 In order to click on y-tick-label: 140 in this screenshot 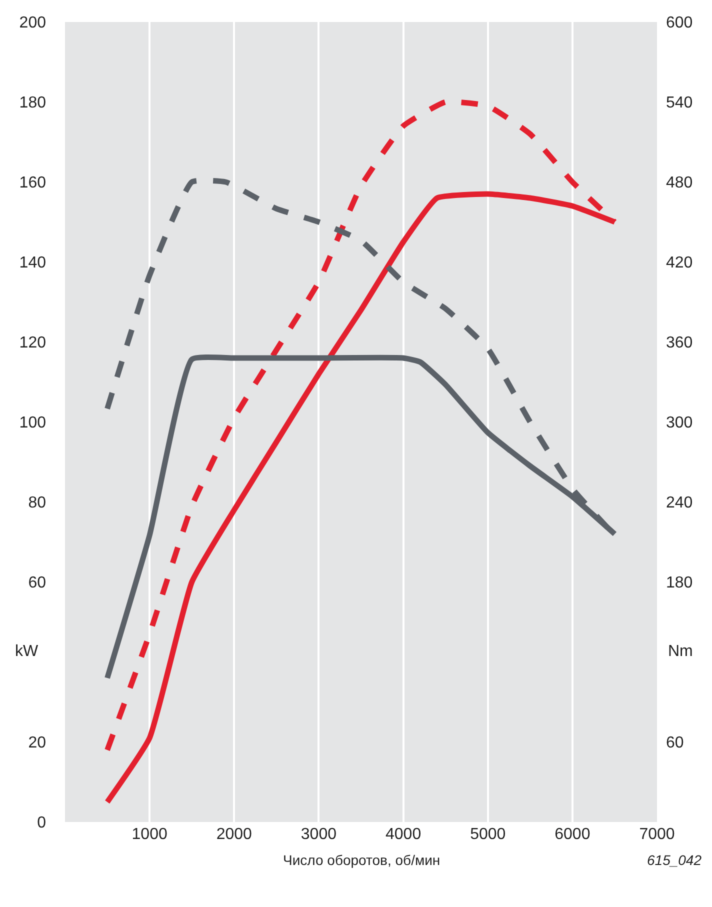, I will do `click(32, 263)`.